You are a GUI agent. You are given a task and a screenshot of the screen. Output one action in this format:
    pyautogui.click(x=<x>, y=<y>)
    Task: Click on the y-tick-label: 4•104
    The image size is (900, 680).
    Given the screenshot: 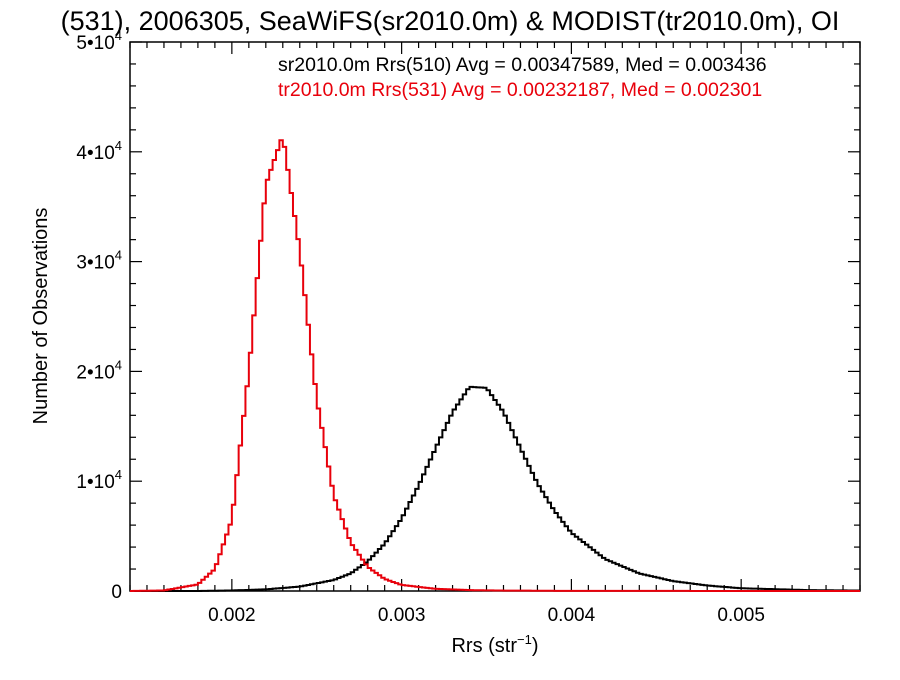 What is the action you would take?
    pyautogui.click(x=99, y=151)
    